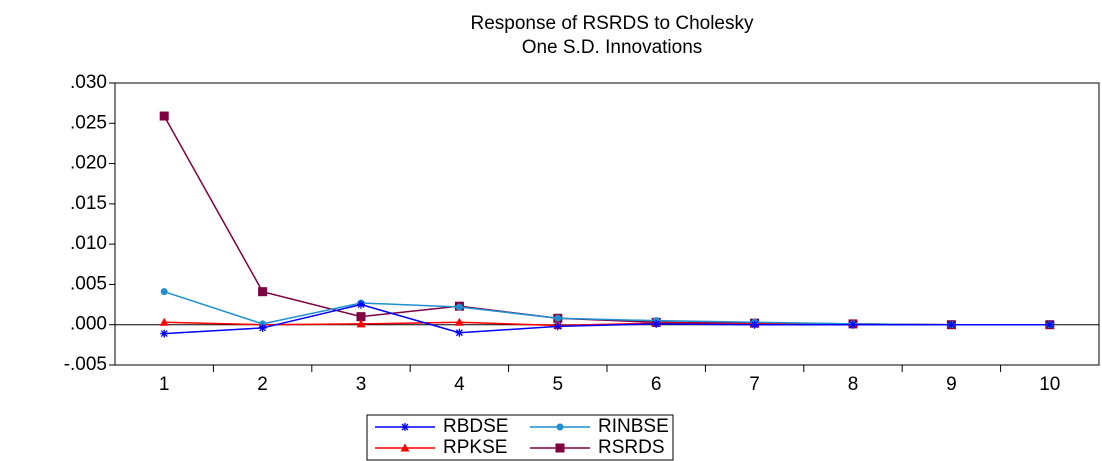 The image size is (1102, 461). I want to click on x-tick-label: 6, so click(656, 384).